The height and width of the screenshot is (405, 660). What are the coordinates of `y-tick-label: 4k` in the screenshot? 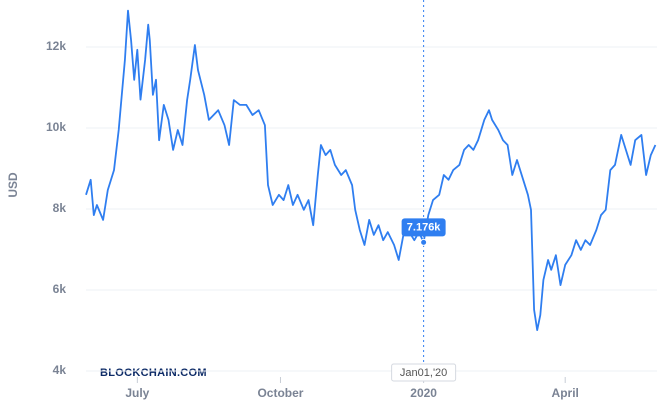 It's located at (60, 370).